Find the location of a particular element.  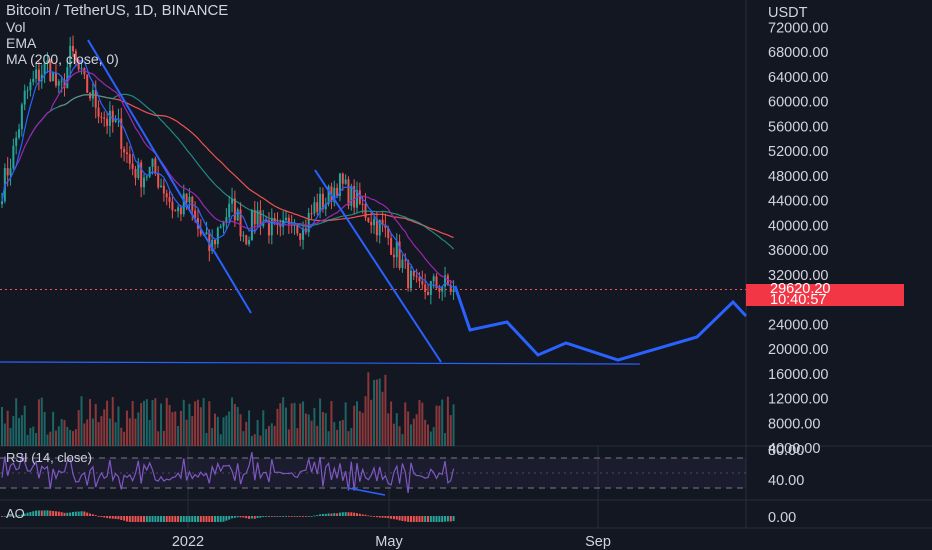

price-tick-label: 60000.00 is located at coordinates (798, 103).